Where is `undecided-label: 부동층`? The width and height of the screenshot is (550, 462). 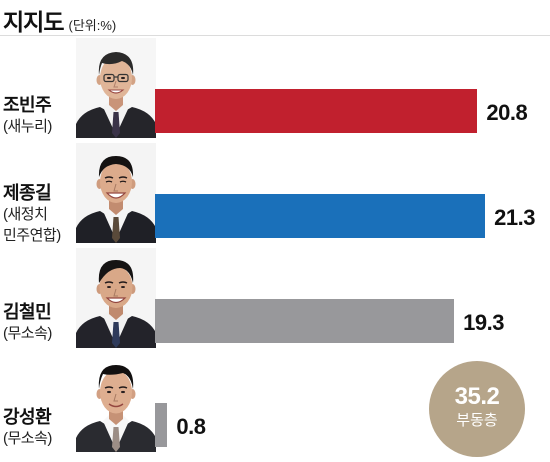 undecided-label: 부동층 is located at coordinates (477, 420).